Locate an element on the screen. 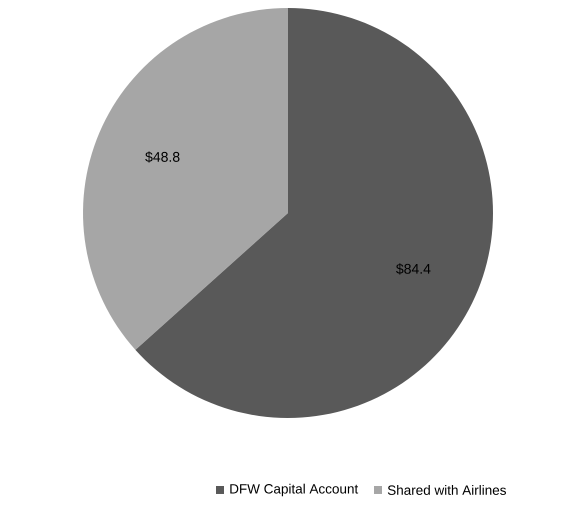 The image size is (574, 512). legend-label: Shared with Airlines is located at coordinates (447, 490).